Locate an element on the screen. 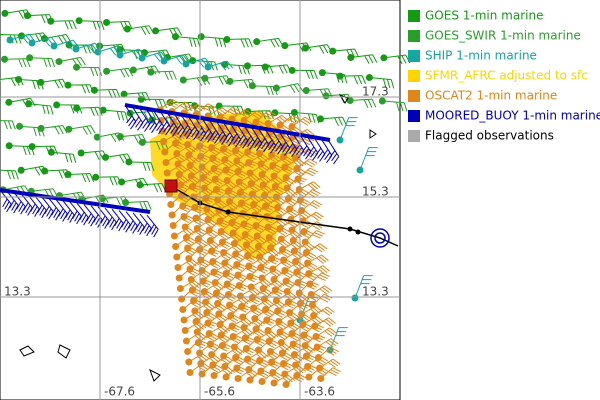 The width and height of the screenshot is (600, 400). legend-label: SHIP 1-min marine is located at coordinates (481, 56).